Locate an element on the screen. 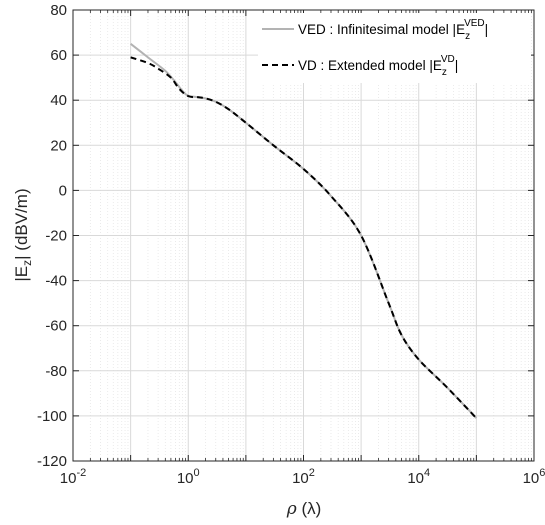 The image size is (545, 525). x-tick-exponent: 4 is located at coordinates (427, 473).